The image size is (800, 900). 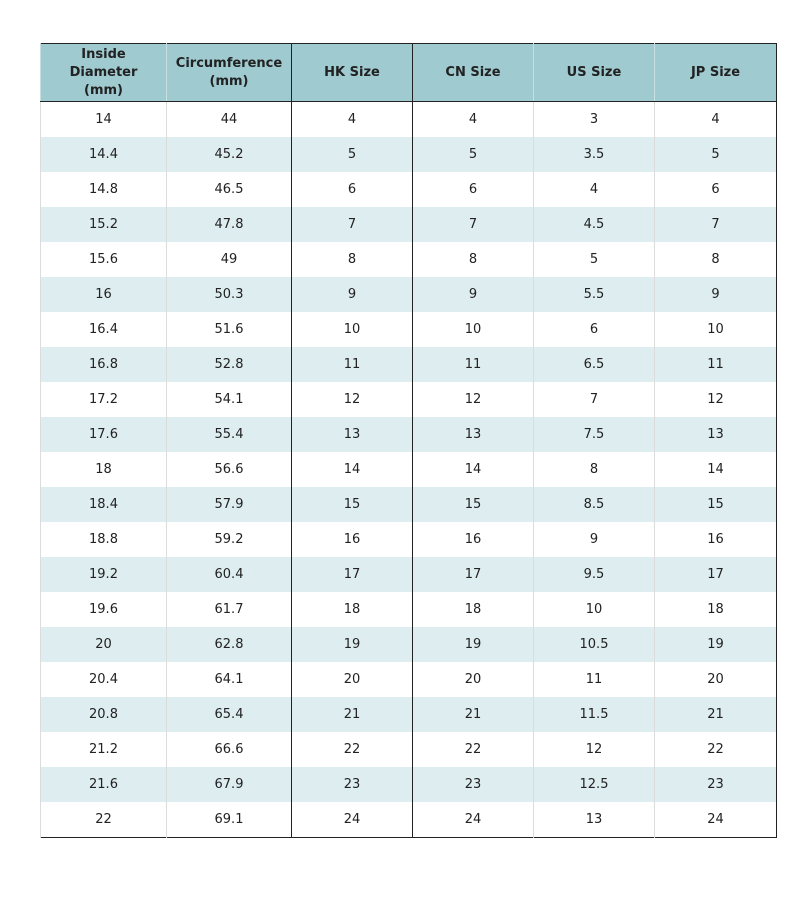 I want to click on table-cell: 15, so click(x=715, y=504).